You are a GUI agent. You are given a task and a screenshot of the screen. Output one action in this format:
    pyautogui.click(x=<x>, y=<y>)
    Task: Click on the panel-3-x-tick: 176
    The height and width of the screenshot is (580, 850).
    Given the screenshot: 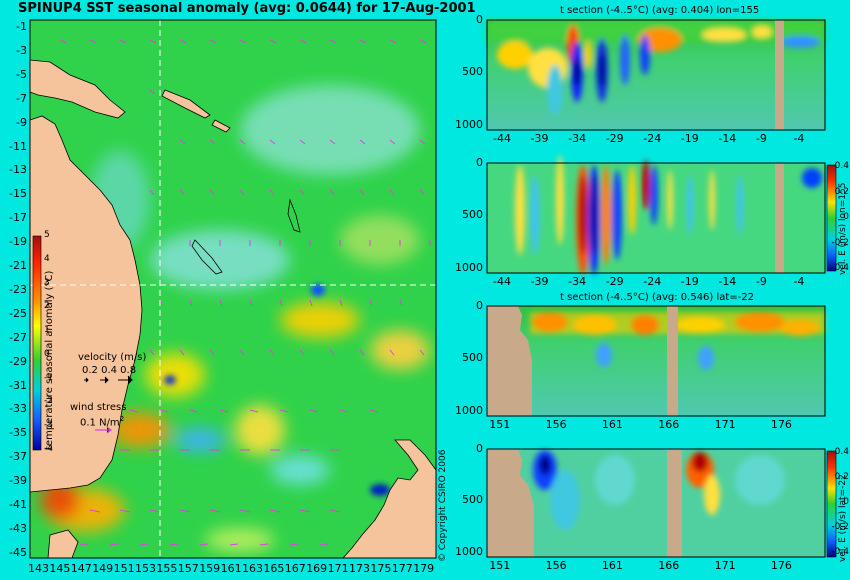 What is the action you would take?
    pyautogui.click(x=781, y=424)
    